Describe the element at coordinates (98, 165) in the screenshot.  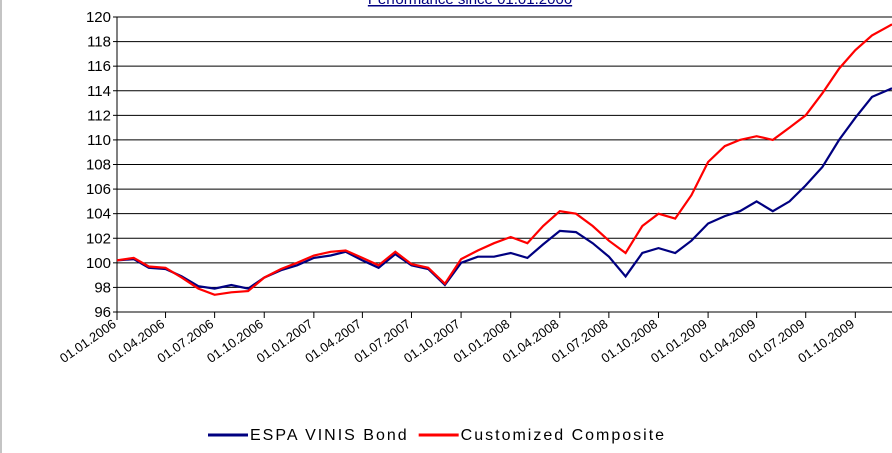
I see `y-tick-label: 108` at that location.